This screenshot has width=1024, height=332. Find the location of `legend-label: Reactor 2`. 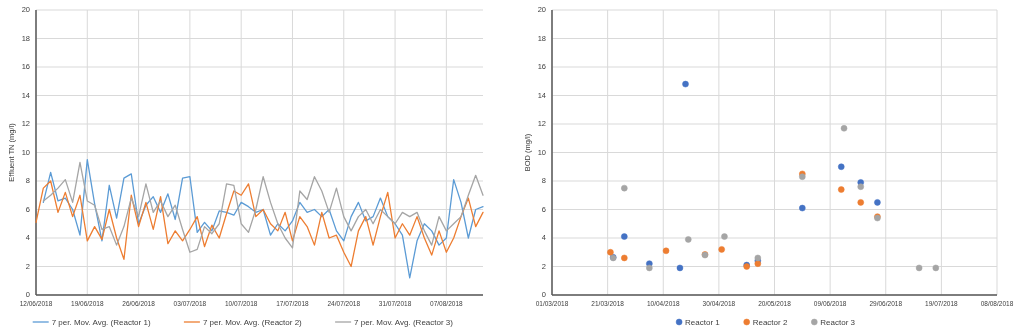

legend-label: Reactor 2 is located at coordinates (770, 322).